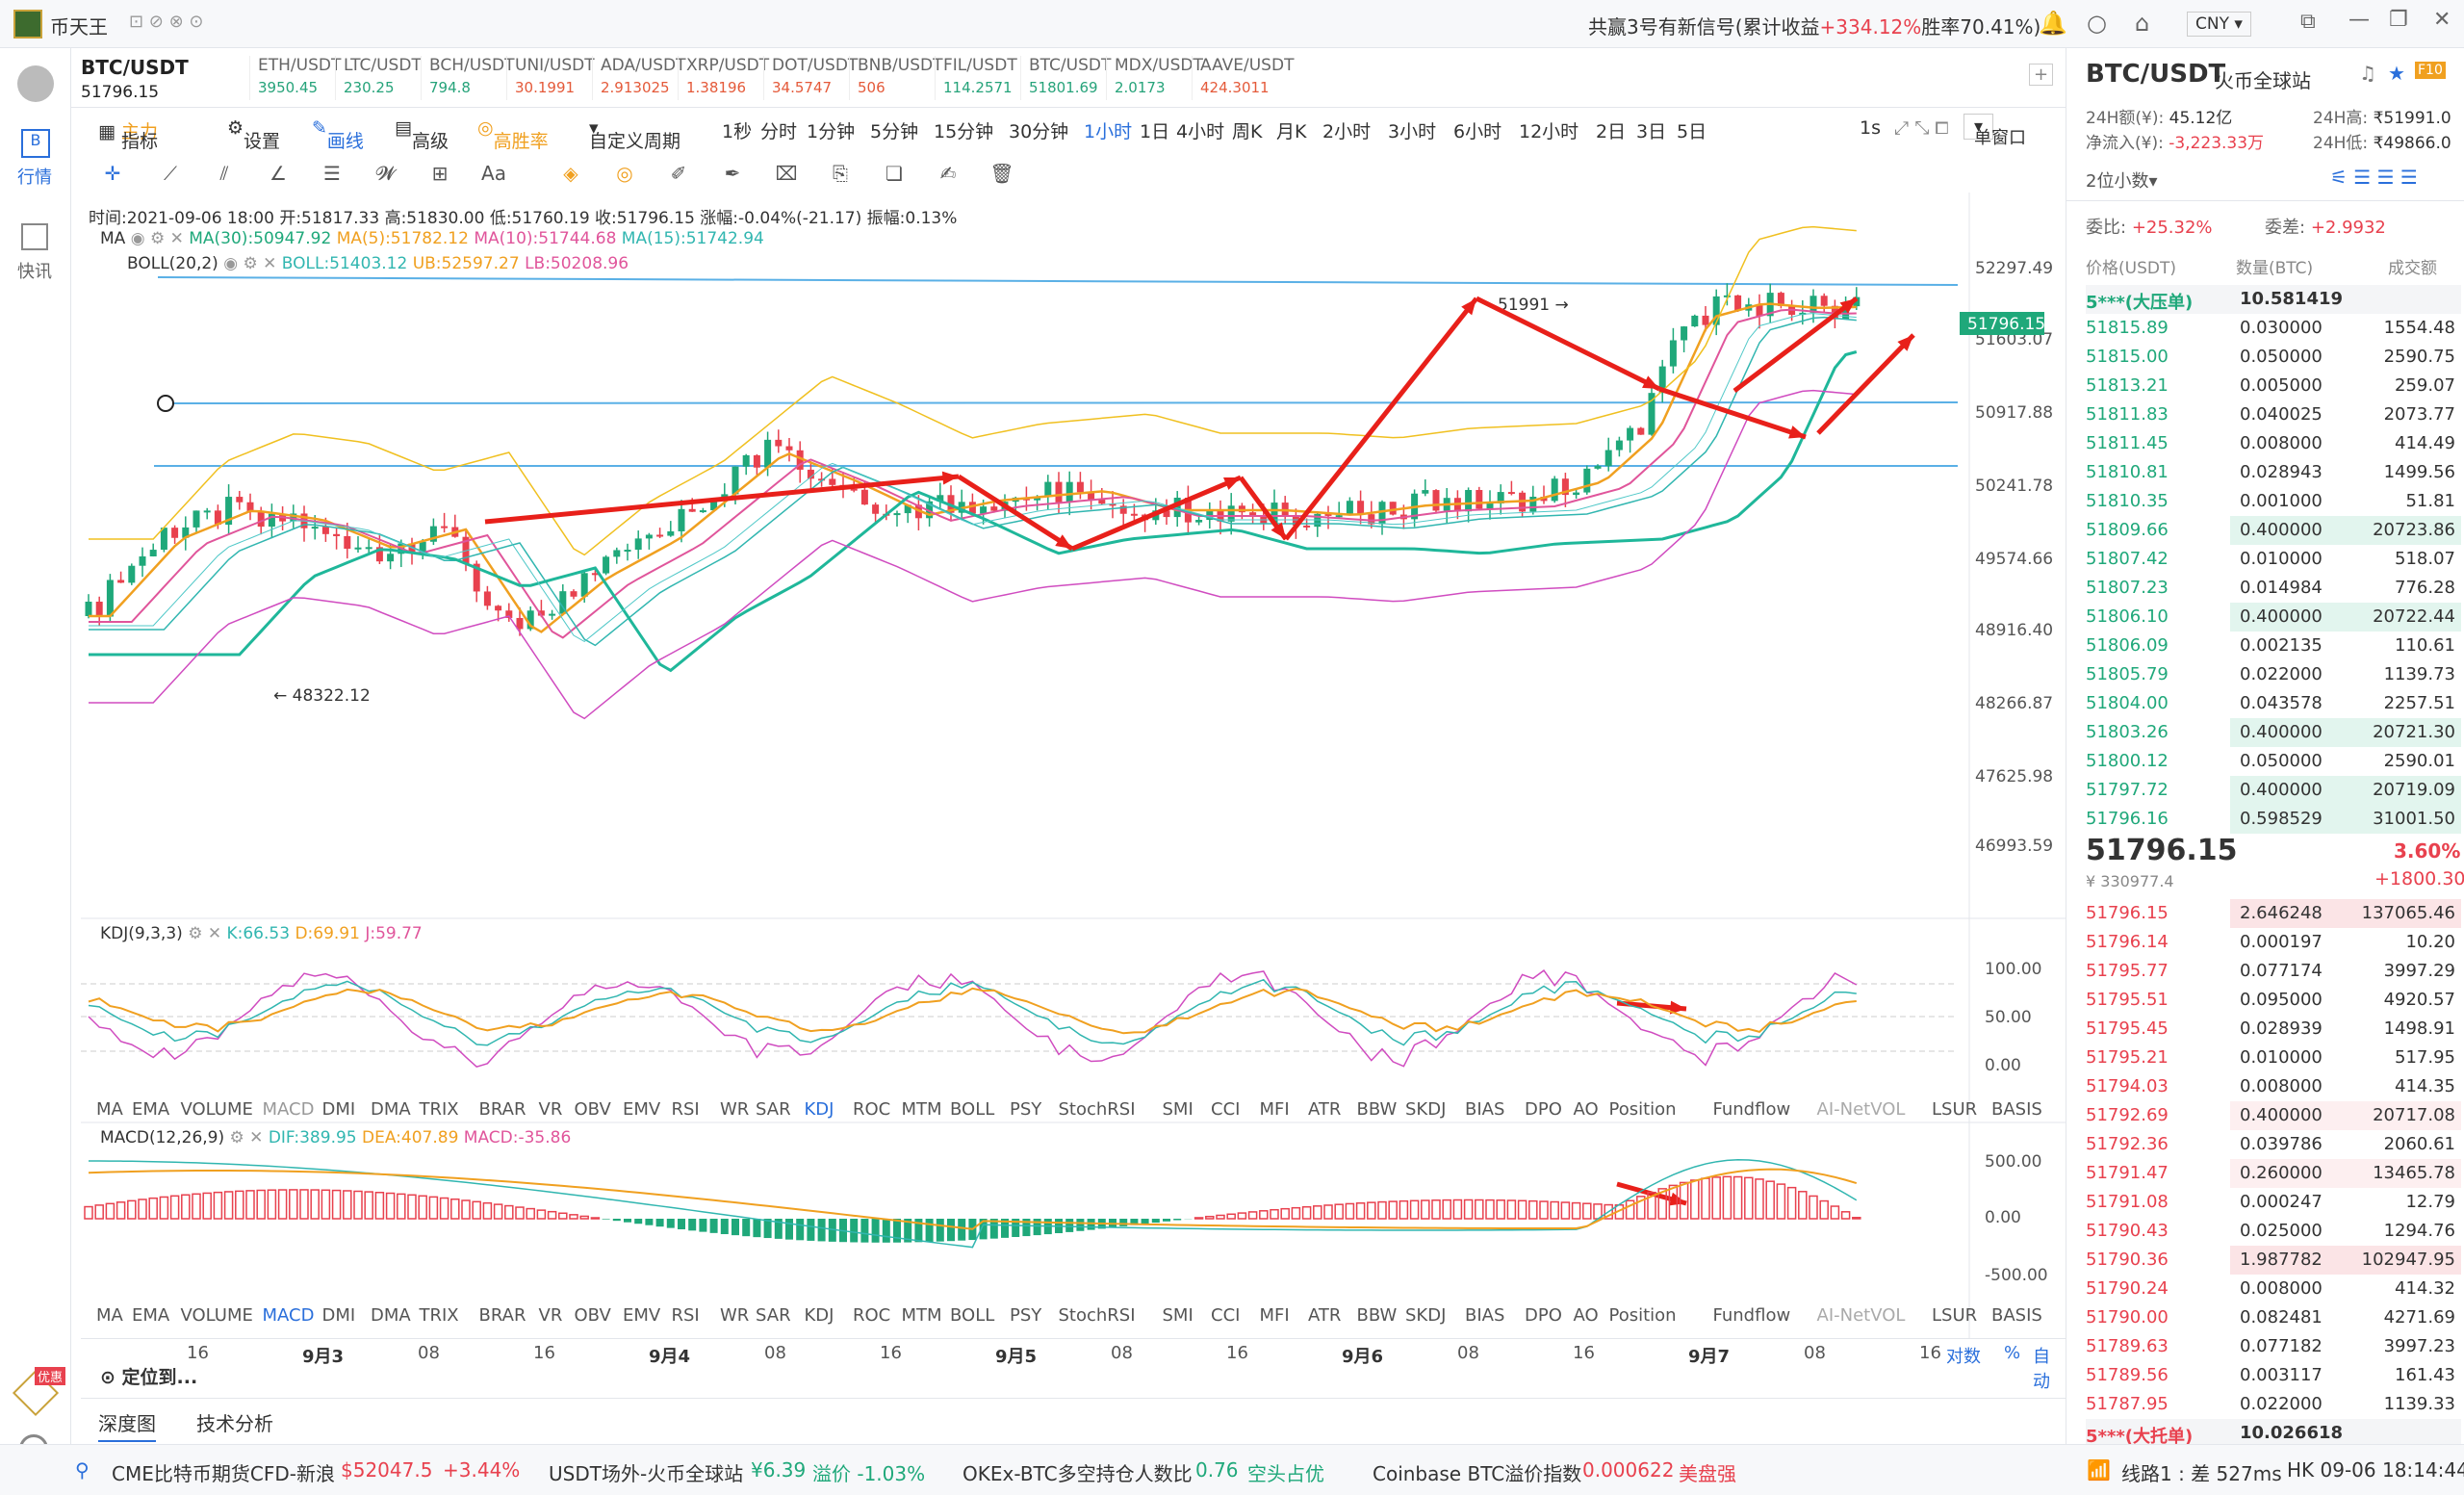 This screenshot has height=1495, width=2464. Describe the element at coordinates (1062, 402) in the screenshot. I see `support-line` at that location.